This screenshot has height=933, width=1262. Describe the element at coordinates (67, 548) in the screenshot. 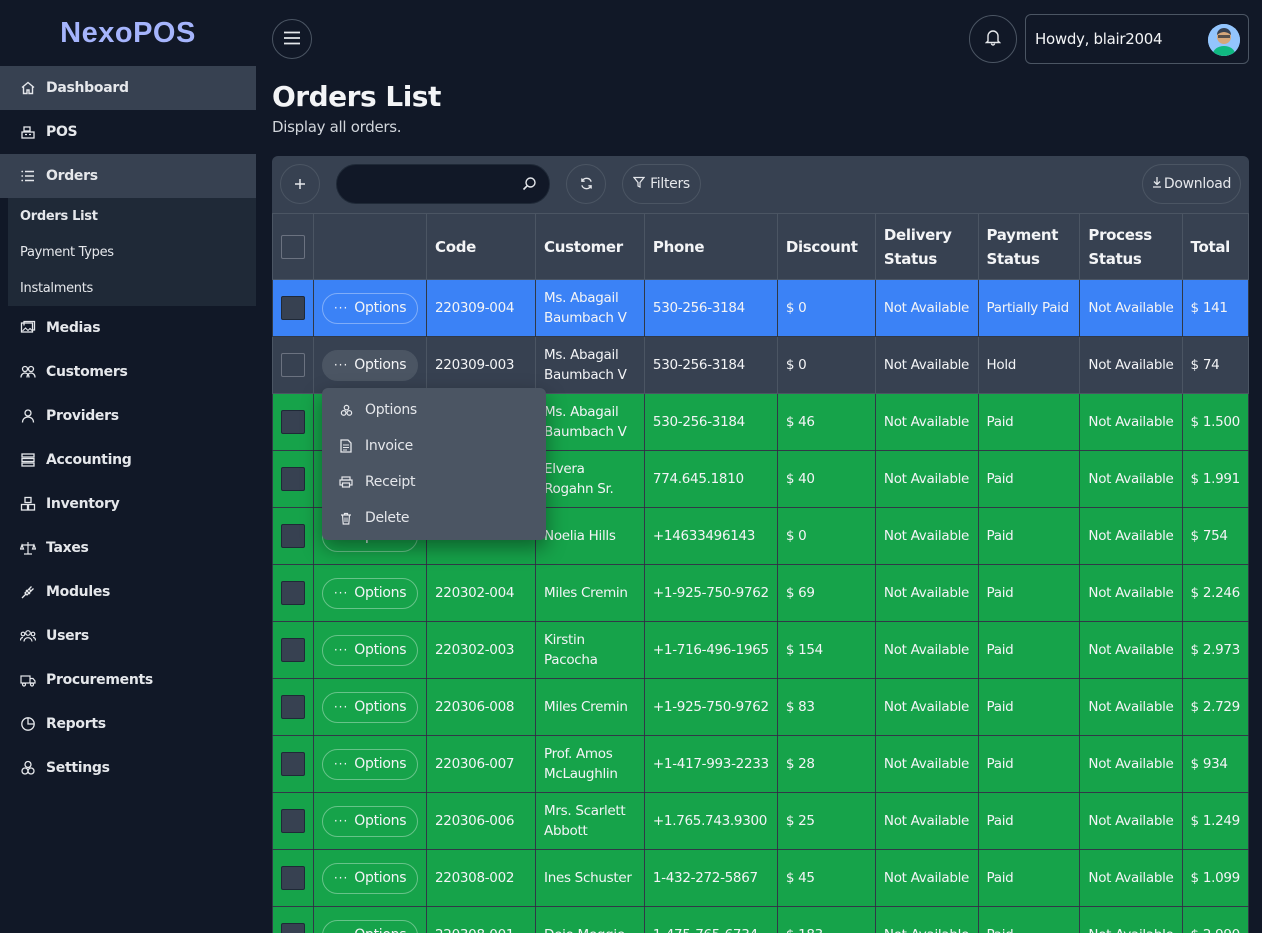

I see `sidebar-item-label: Taxes` at that location.